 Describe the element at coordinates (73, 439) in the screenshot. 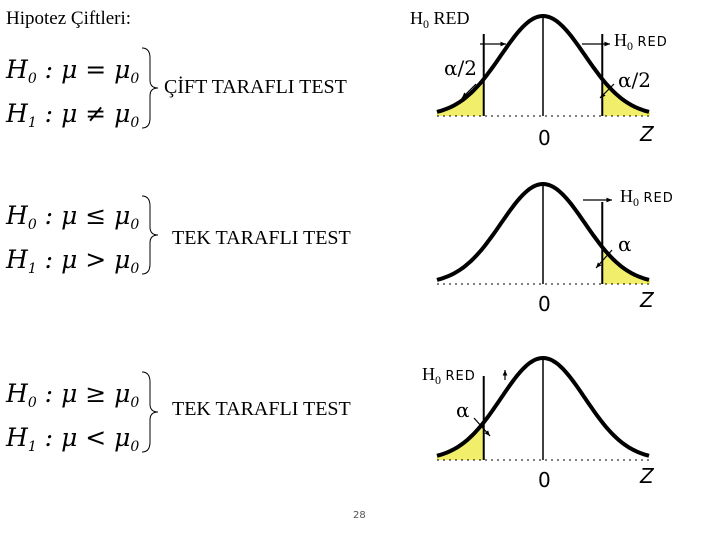

I see `hypothesis-h1-3: H1 : μ < μ0` at that location.